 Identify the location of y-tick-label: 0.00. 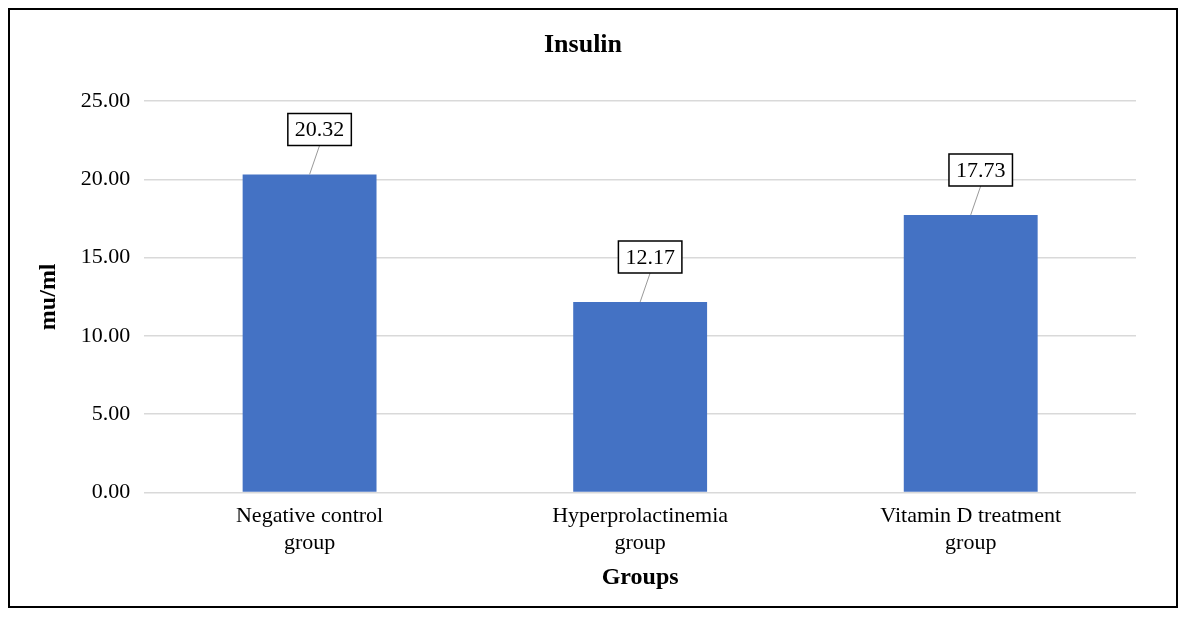
(111, 491).